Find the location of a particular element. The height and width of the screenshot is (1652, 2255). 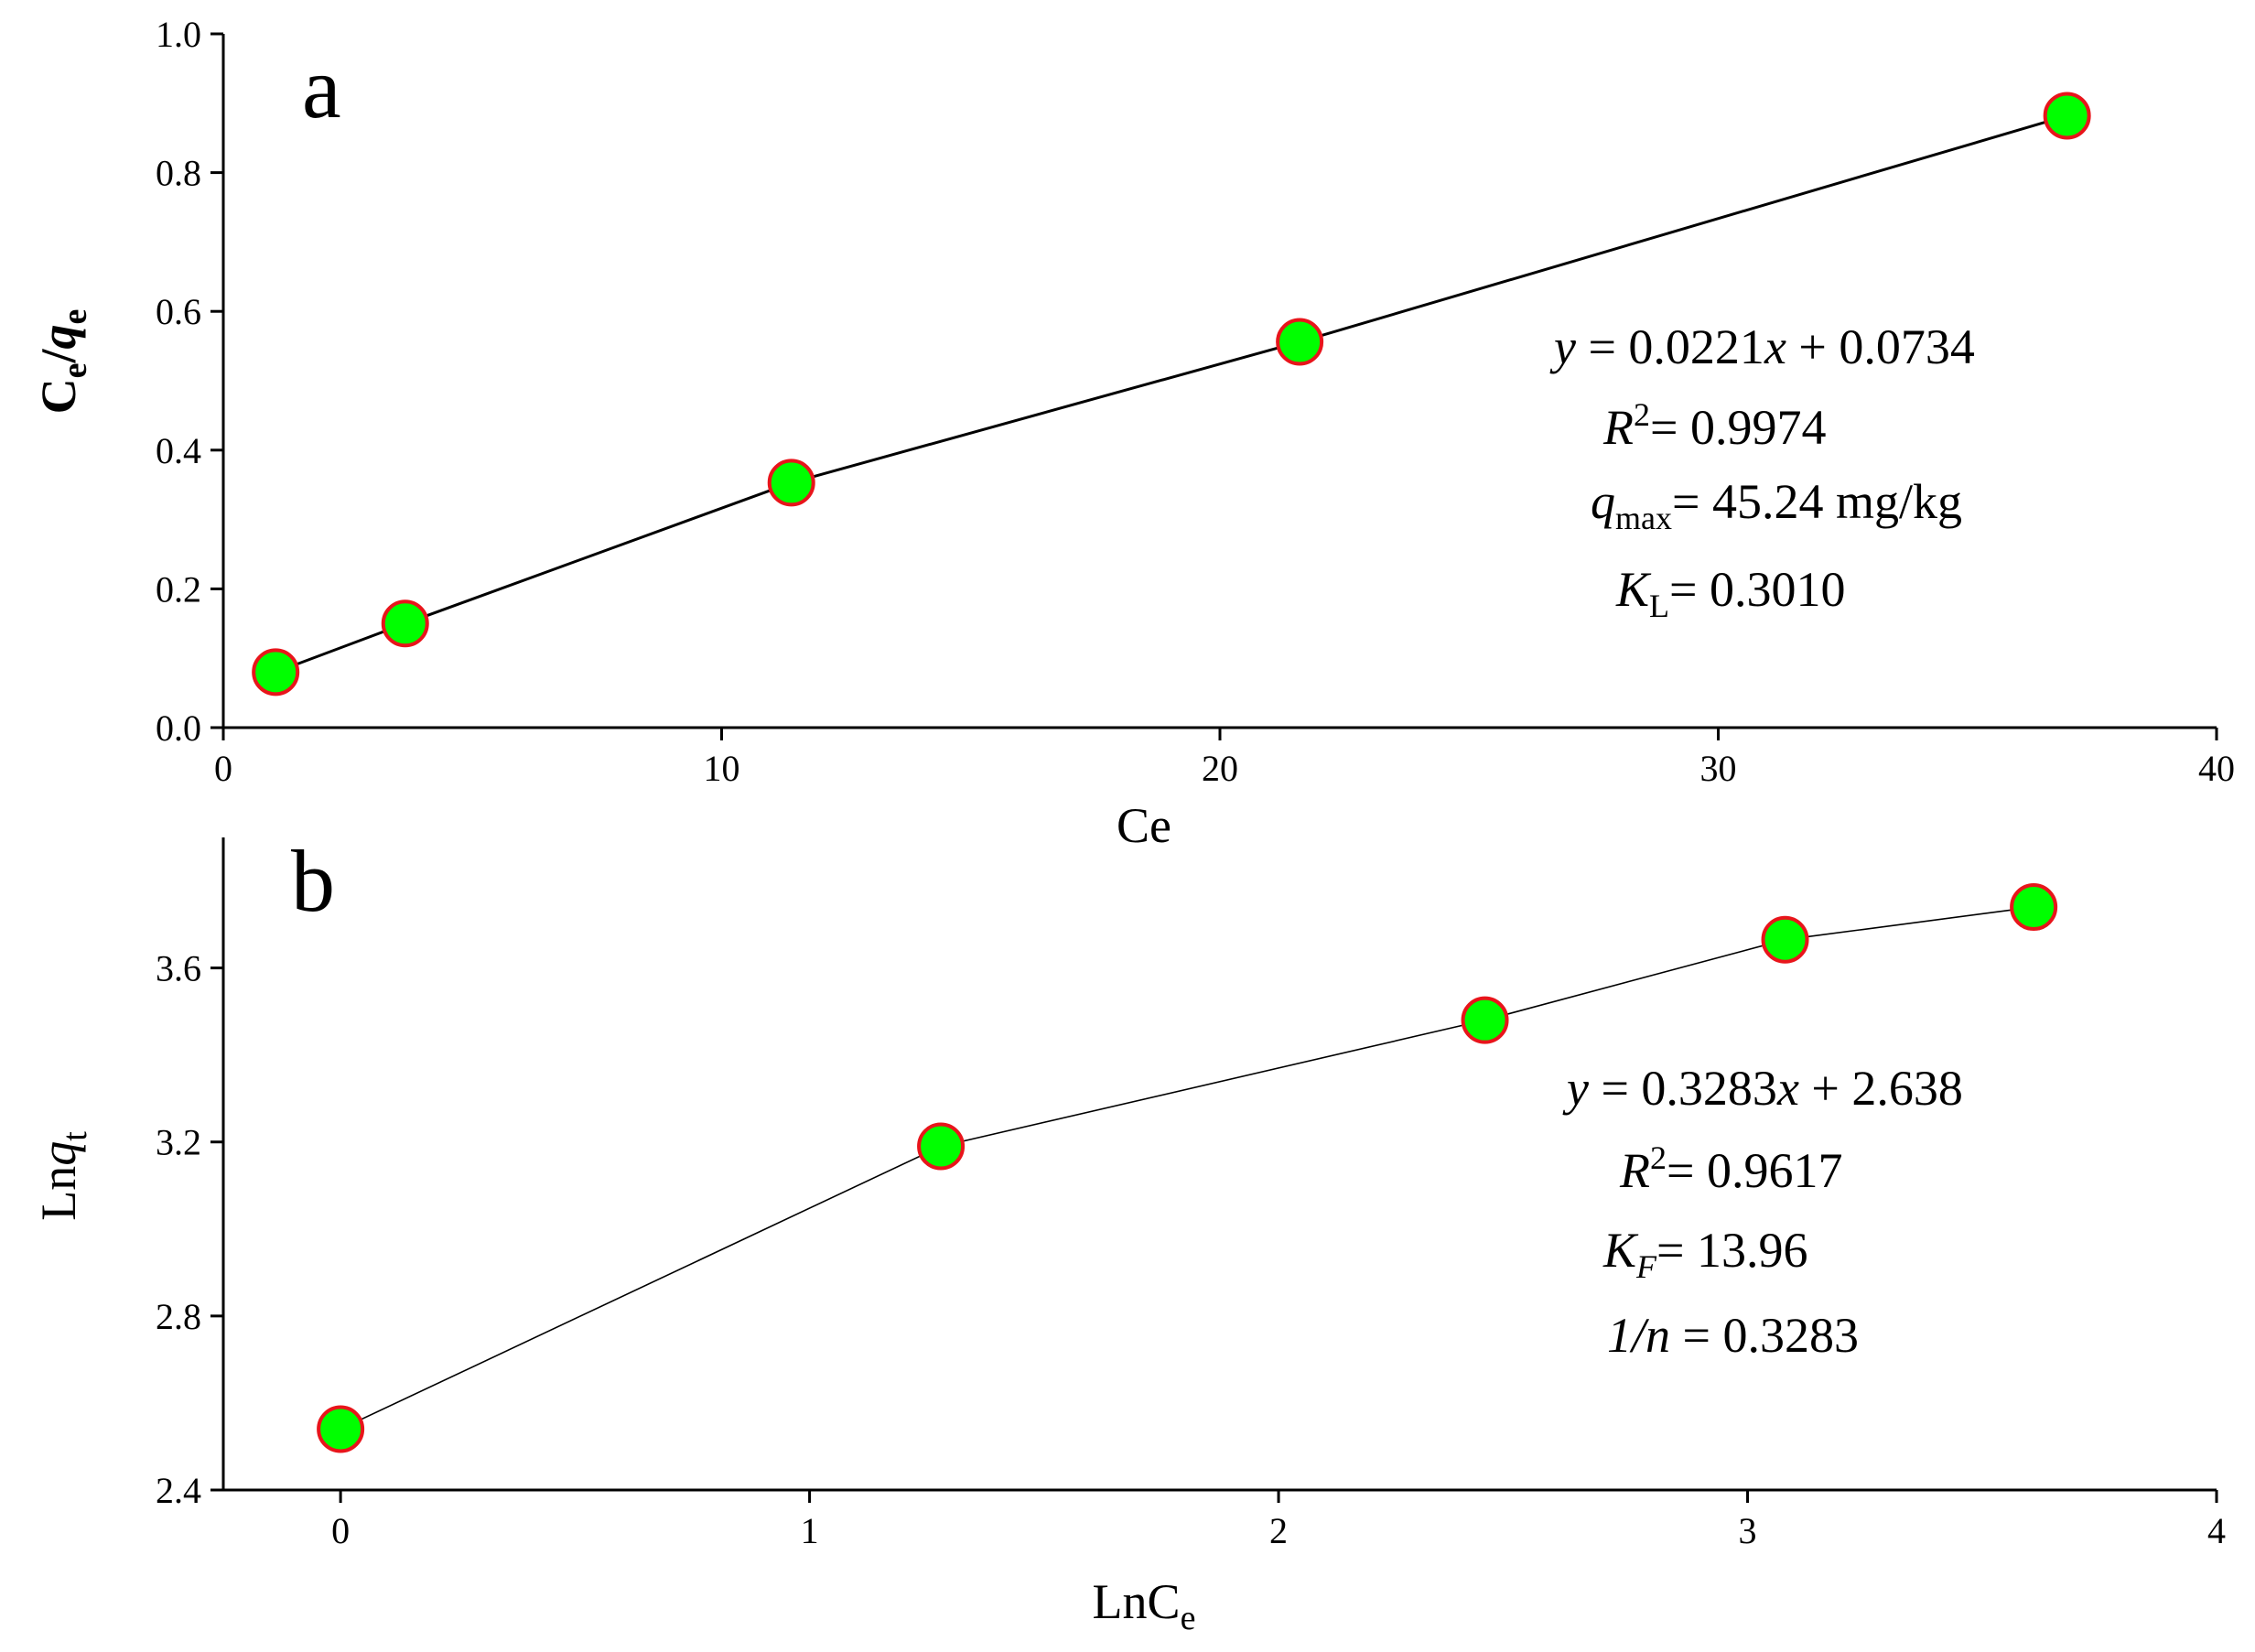

panel-a-y-tick-label: 0.6 is located at coordinates (178, 311).